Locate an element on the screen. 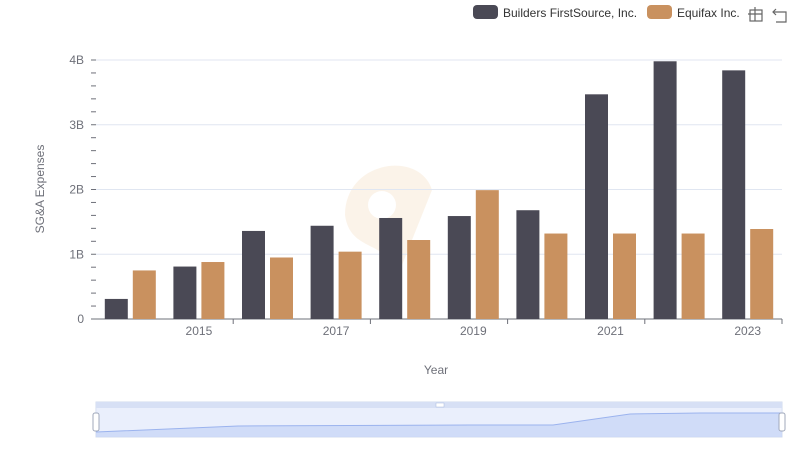 This screenshot has width=800, height=461. x-tick-label: 2021 is located at coordinates (610, 331).